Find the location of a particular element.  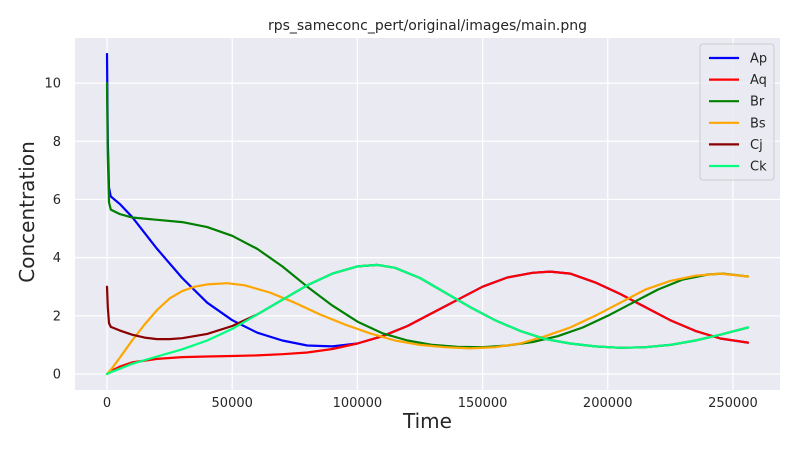

legend-box is located at coordinates (737, 112).